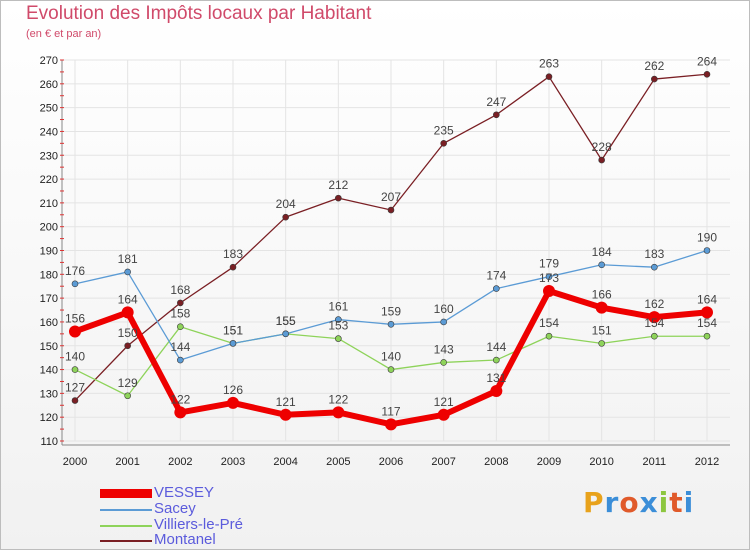 The height and width of the screenshot is (550, 750). Describe the element at coordinates (707, 462) in the screenshot. I see `x-tick-label: 2012` at that location.